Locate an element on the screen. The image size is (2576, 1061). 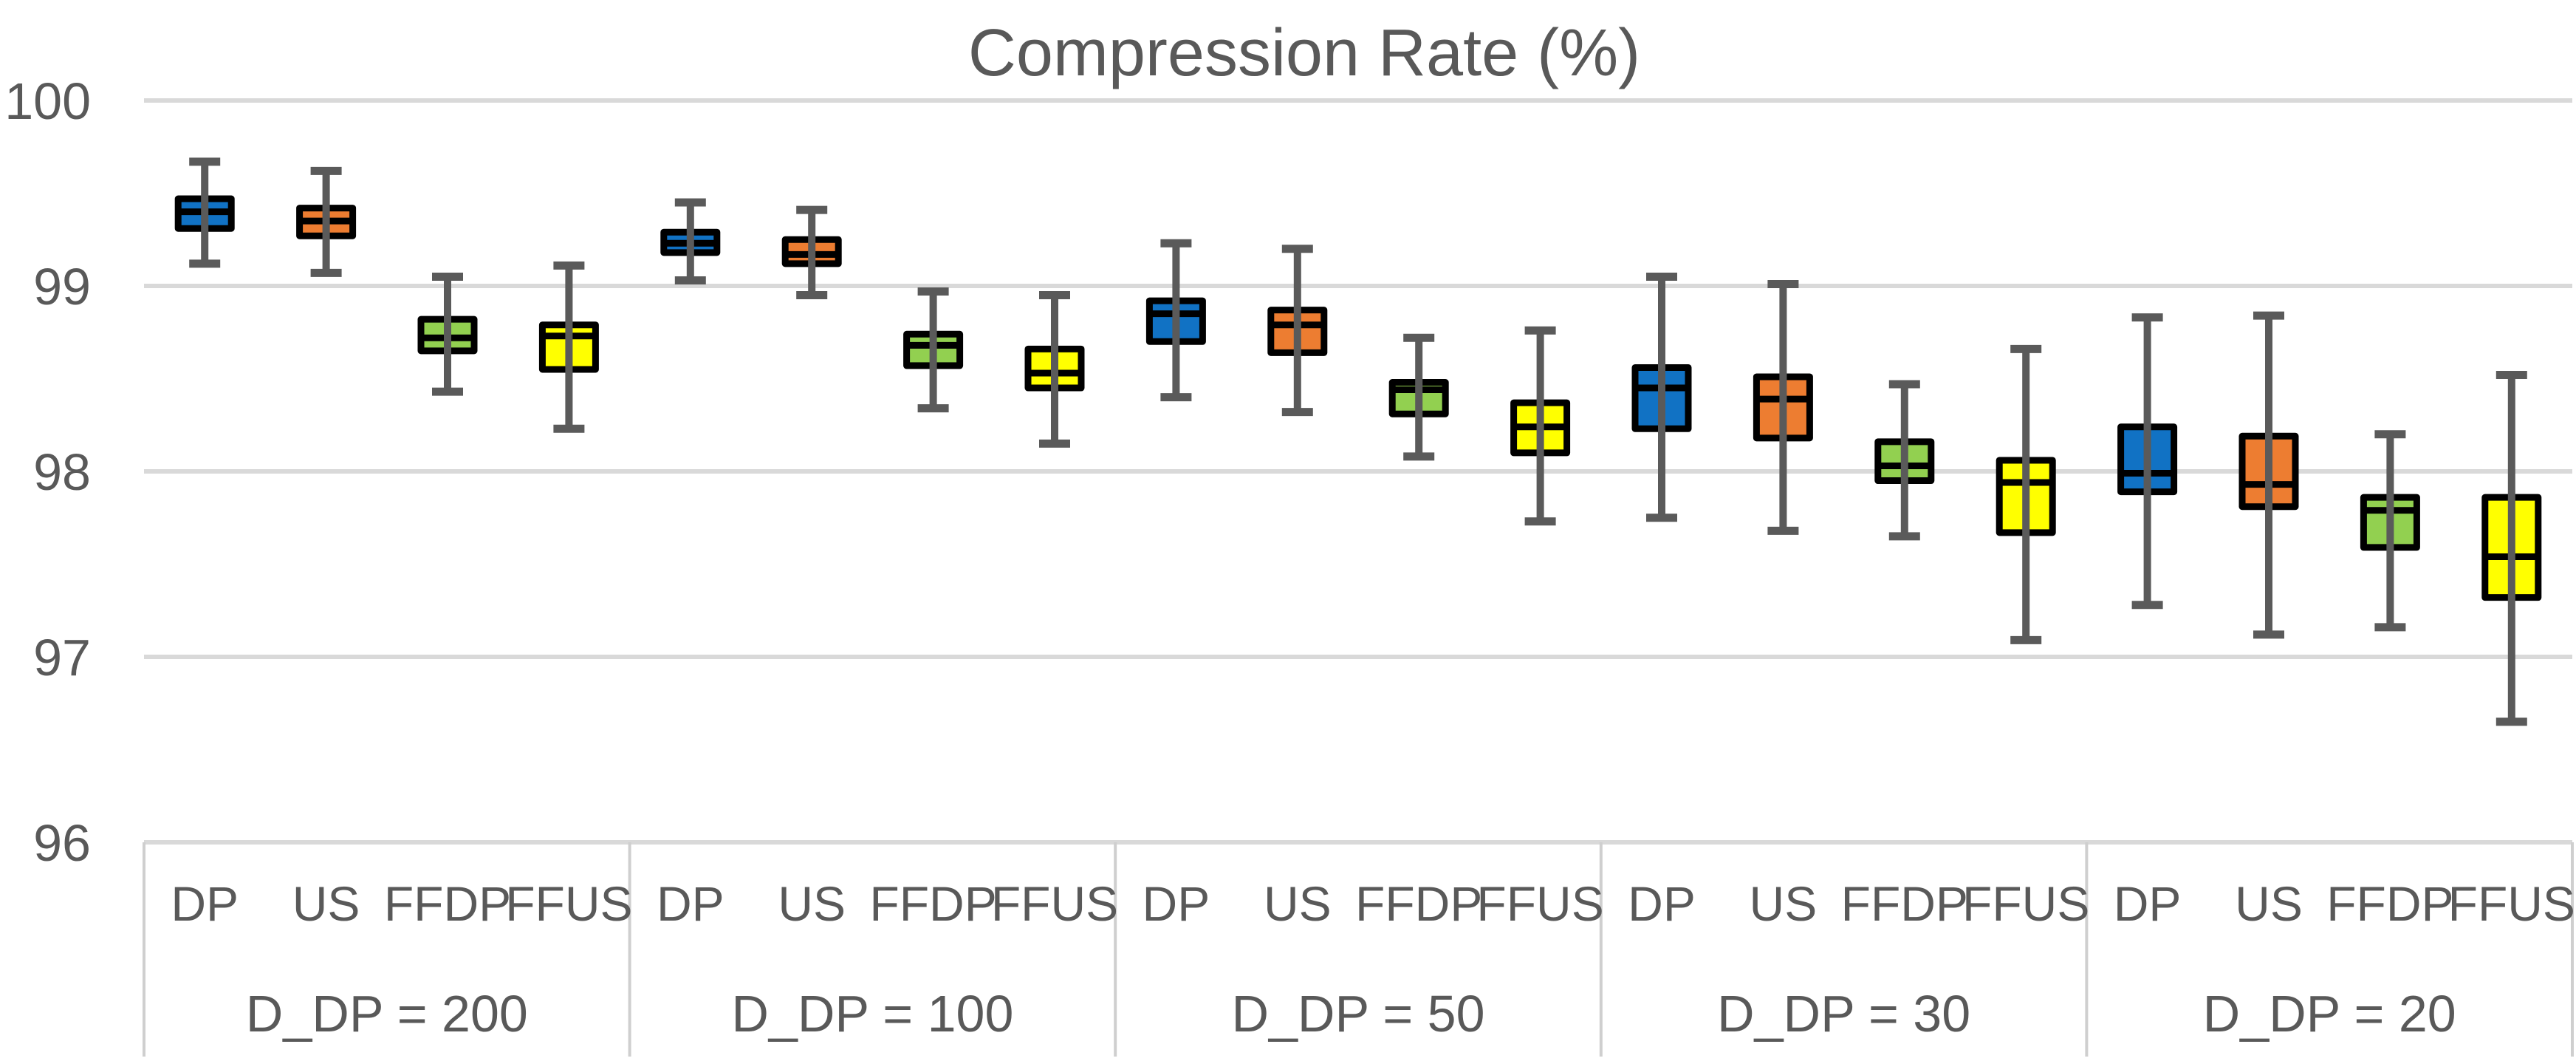
box-D_DP=30-FFUS is located at coordinates (2026, 494).